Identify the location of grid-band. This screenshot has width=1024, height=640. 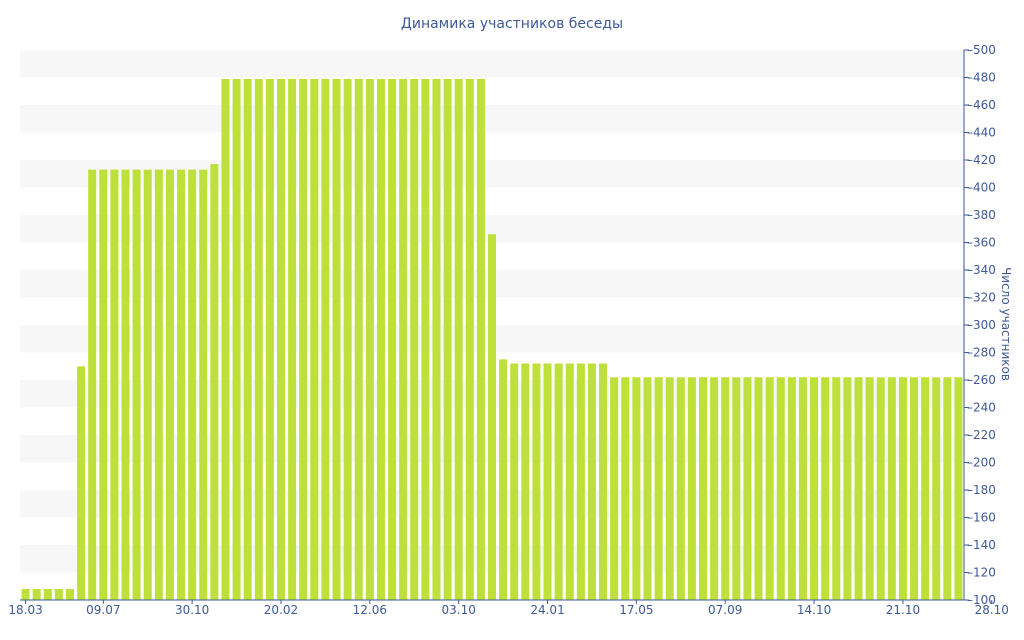
(492, 119).